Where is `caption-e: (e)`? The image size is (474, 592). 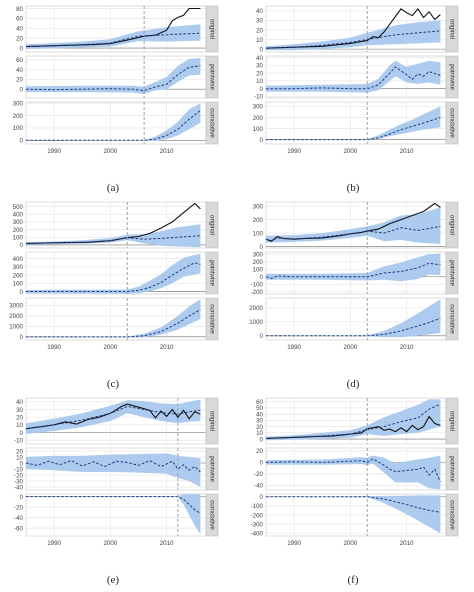 caption-e: (e) is located at coordinates (113, 580).